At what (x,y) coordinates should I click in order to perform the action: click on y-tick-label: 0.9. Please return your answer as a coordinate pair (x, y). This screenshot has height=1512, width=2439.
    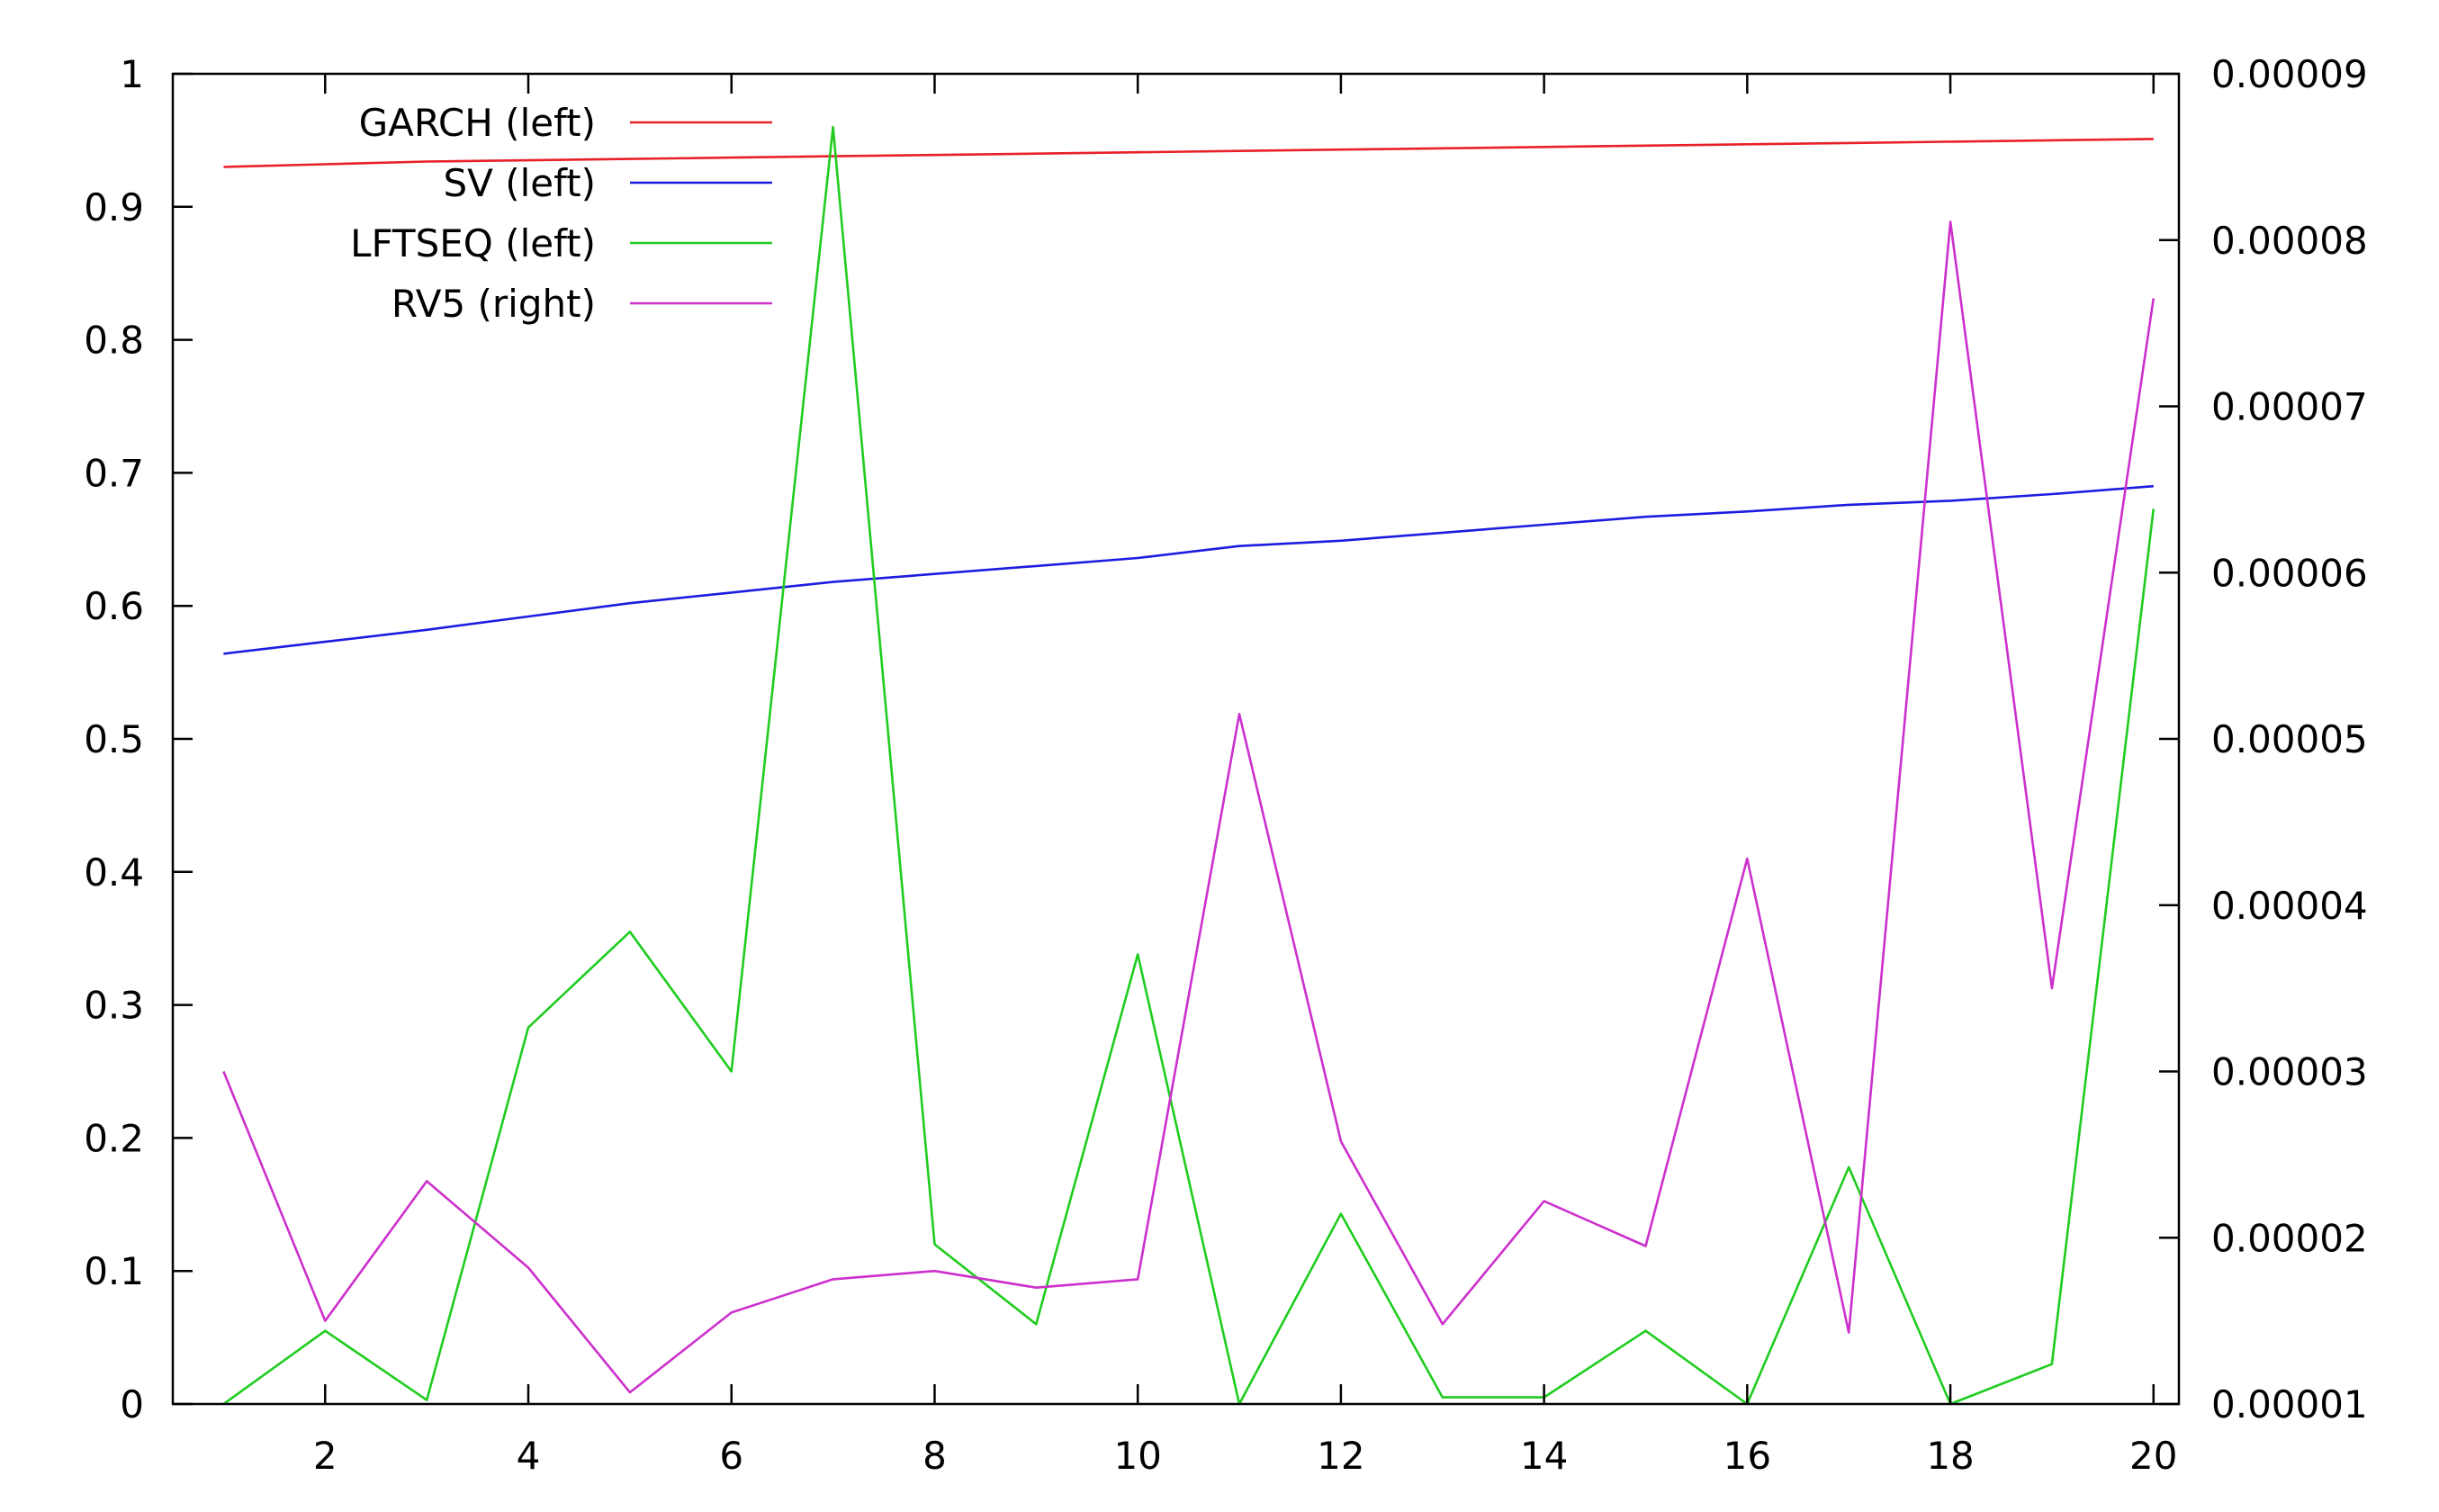
    Looking at the image, I should click on (114, 208).